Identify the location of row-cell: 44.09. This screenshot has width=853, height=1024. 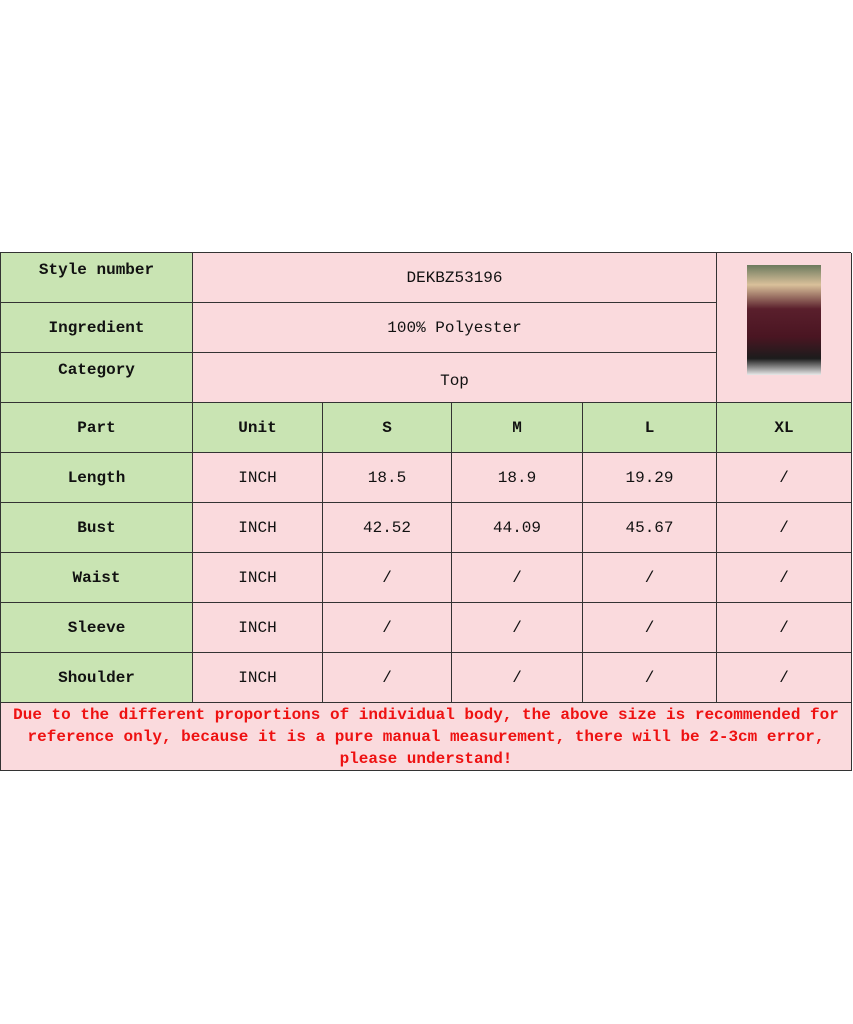
(517, 528).